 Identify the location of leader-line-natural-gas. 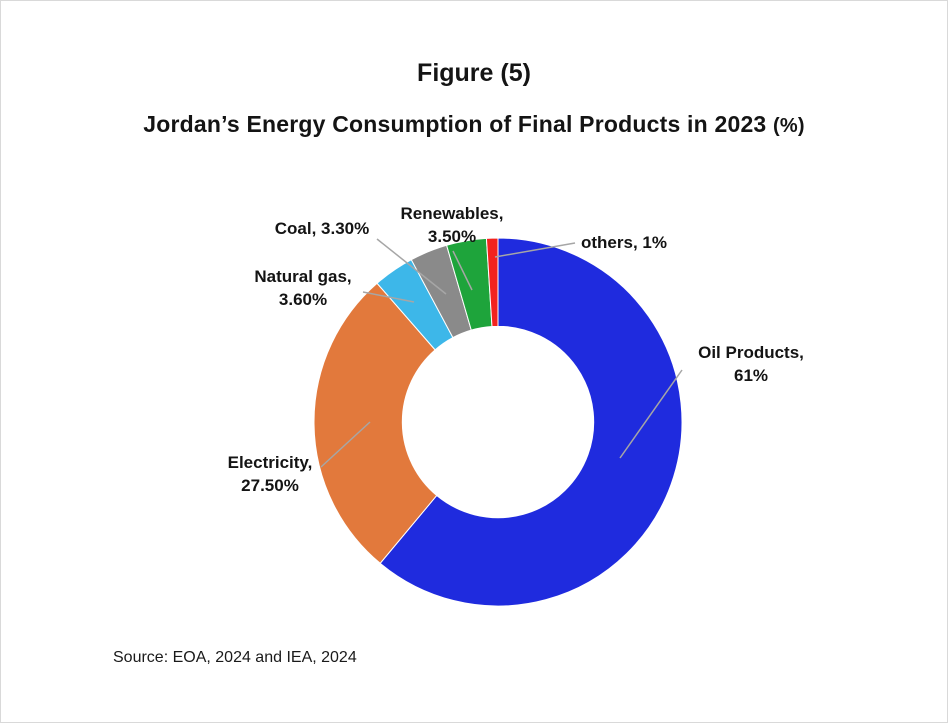
(388, 297).